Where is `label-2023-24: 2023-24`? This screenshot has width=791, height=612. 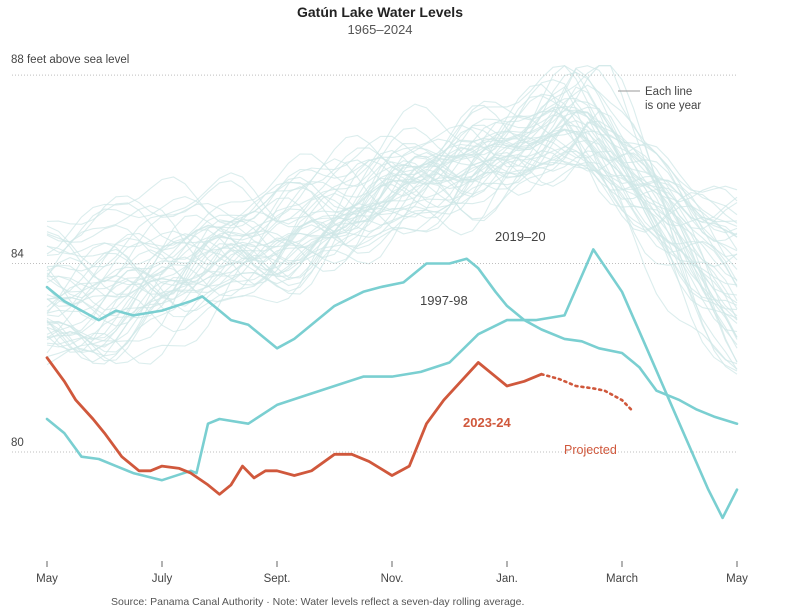
label-2023-24: 2023-24 is located at coordinates (487, 422).